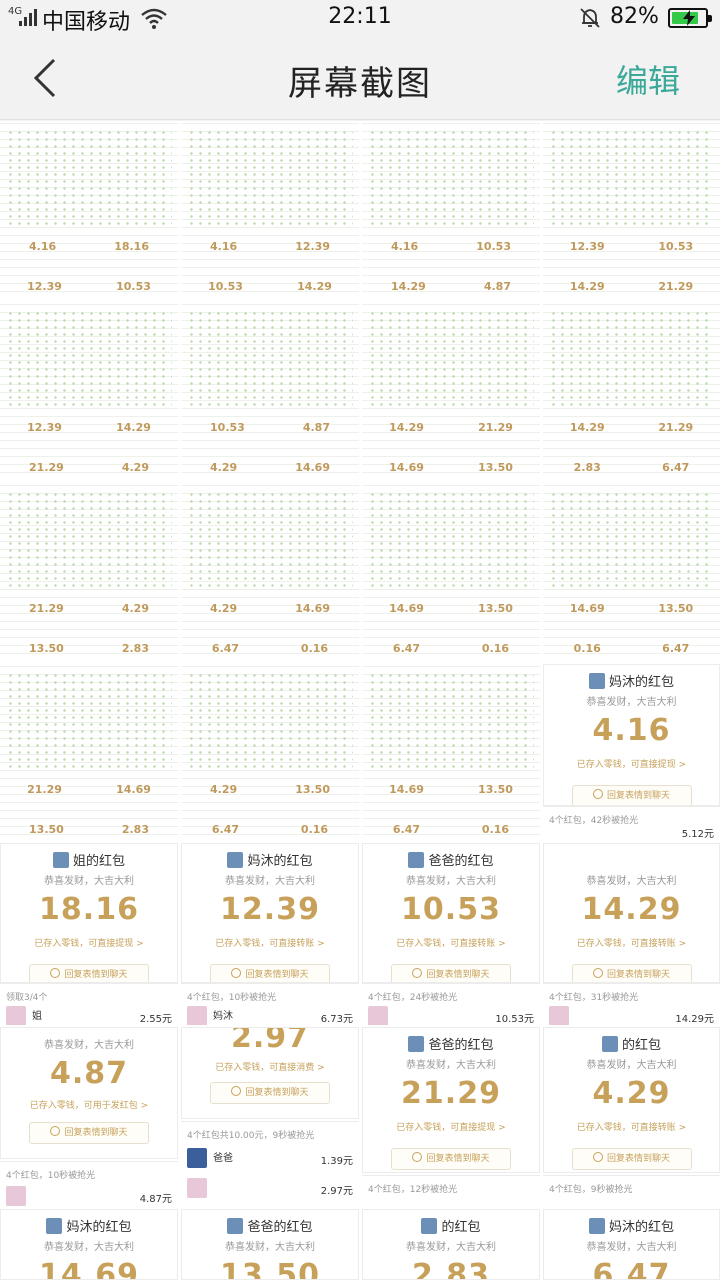 This screenshot has height=1280, width=720. I want to click on carrier-name: 中国移动, so click(86, 22).